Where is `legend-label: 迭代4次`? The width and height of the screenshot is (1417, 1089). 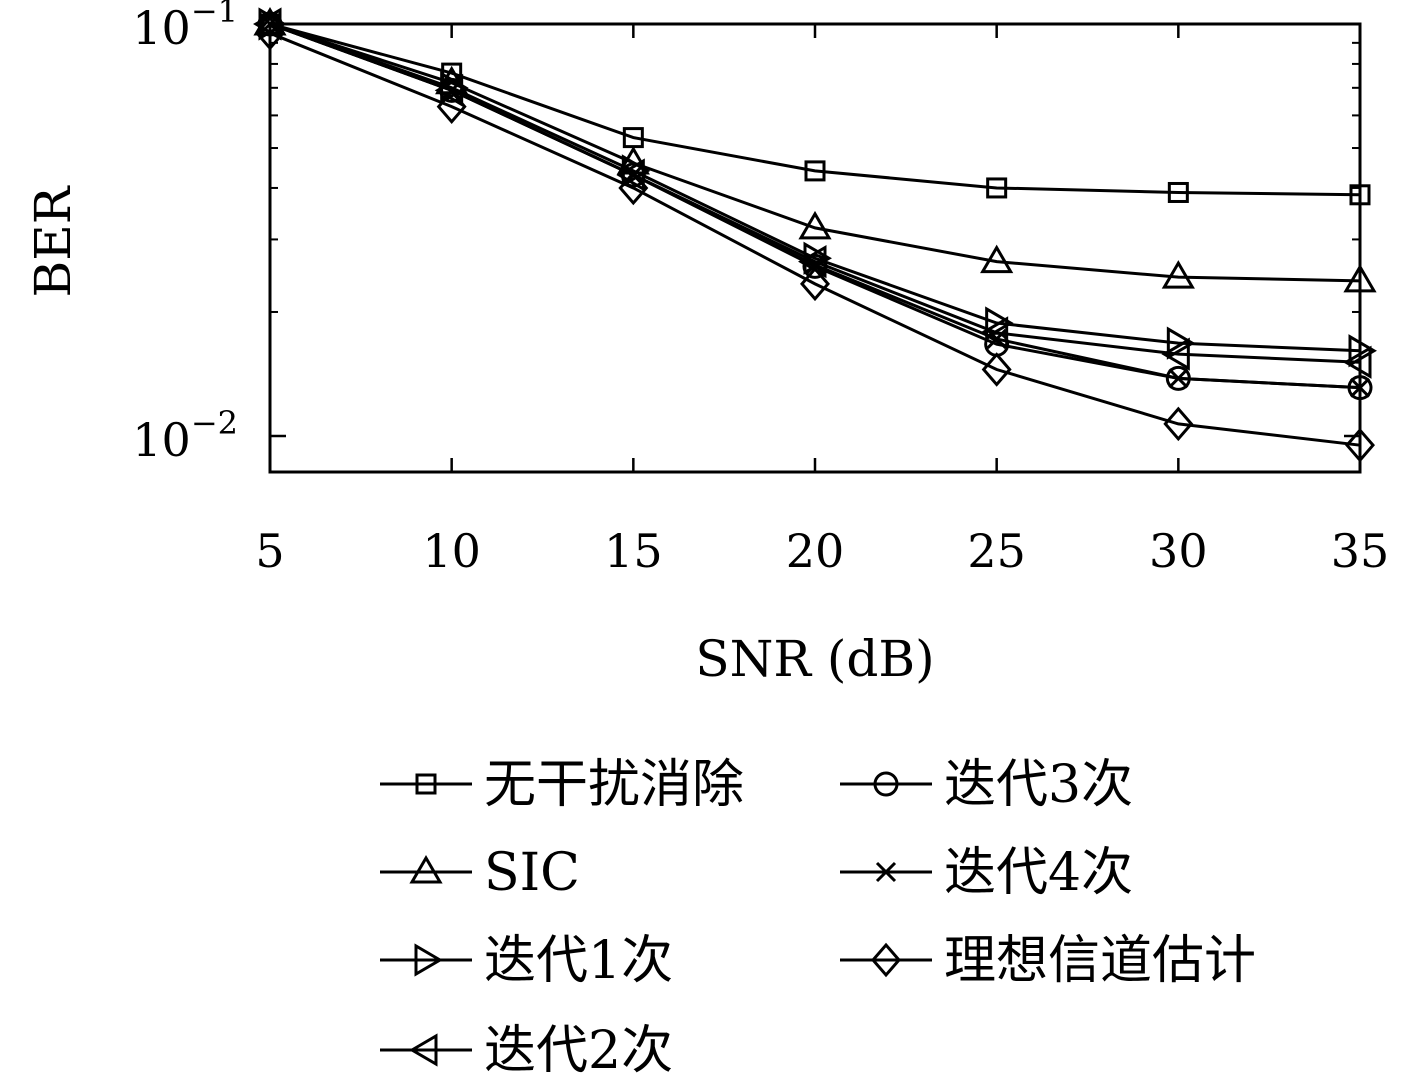
legend-label: 迭代4次 is located at coordinates (1038, 873).